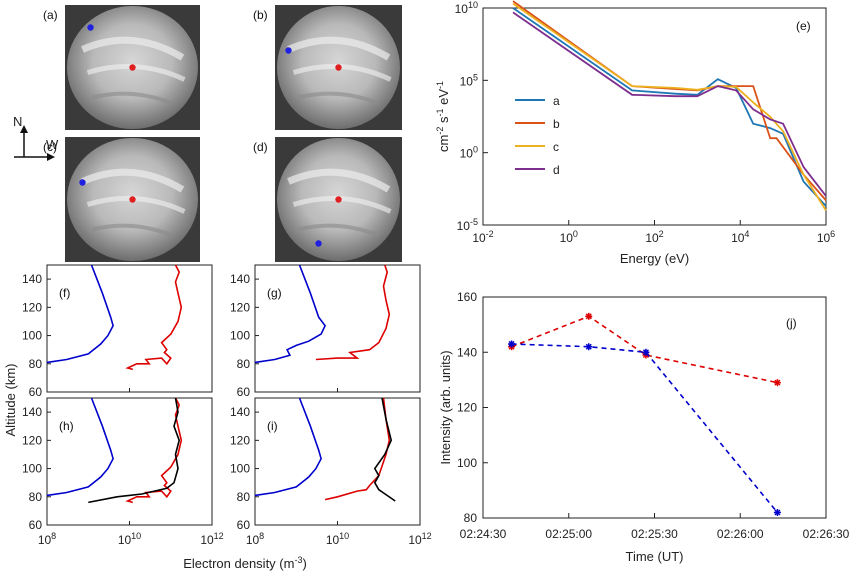 The height and width of the screenshot is (573, 850). I want to click on chart-i-density-profile: 60 80 100 120 140 10⁸ 1010 1012 (i), so click(331, 472).